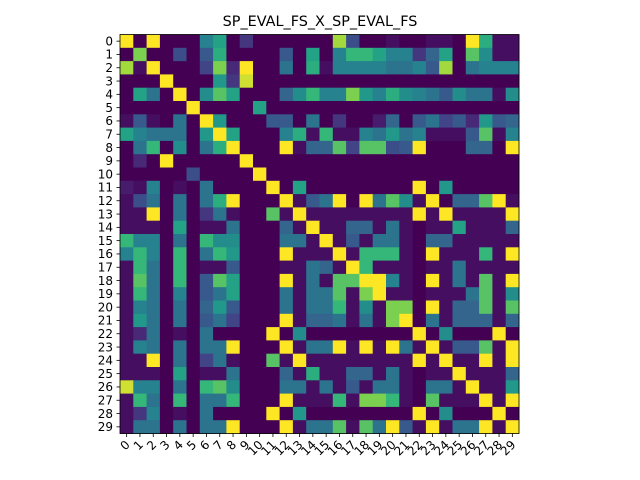 This screenshot has width=640, height=480. What do you see at coordinates (105, 387) in the screenshot?
I see `y-tick-label: 26` at bounding box center [105, 387].